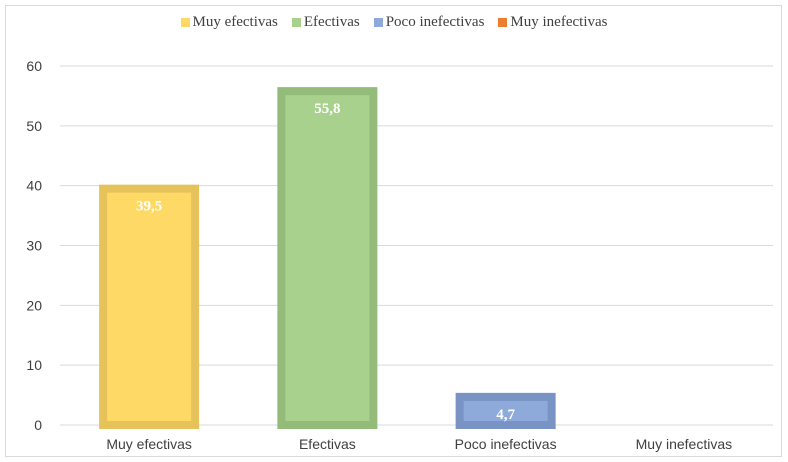 The width and height of the screenshot is (788, 462). Describe the element at coordinates (506, 444) in the screenshot. I see `x-tick-label: Poco inefectivas` at that location.